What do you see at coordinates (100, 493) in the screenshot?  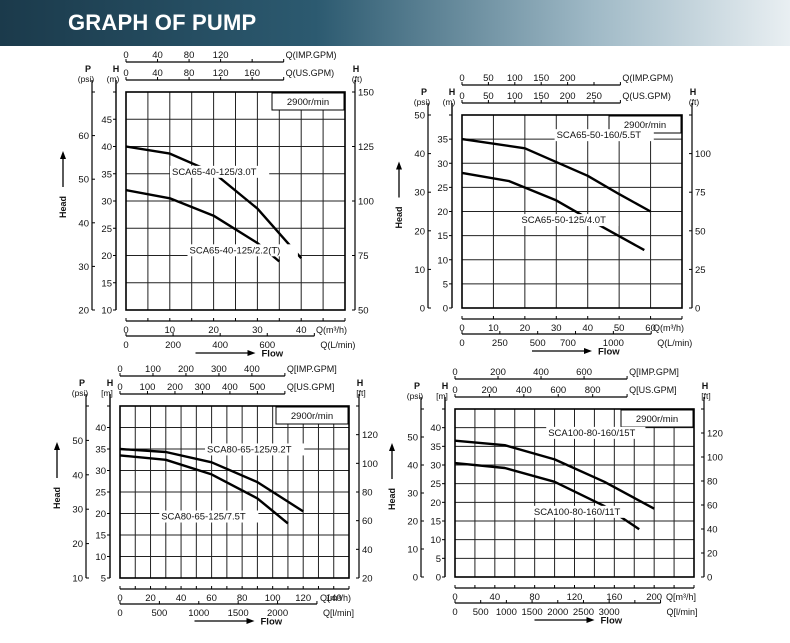 I see `h-tick-label: 25` at bounding box center [100, 493].